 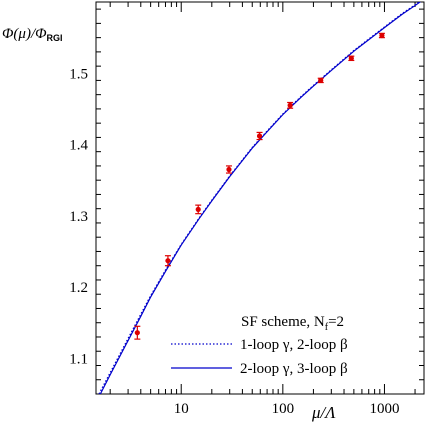 I want to click on legend-title-end: =2, so click(x=336, y=322).